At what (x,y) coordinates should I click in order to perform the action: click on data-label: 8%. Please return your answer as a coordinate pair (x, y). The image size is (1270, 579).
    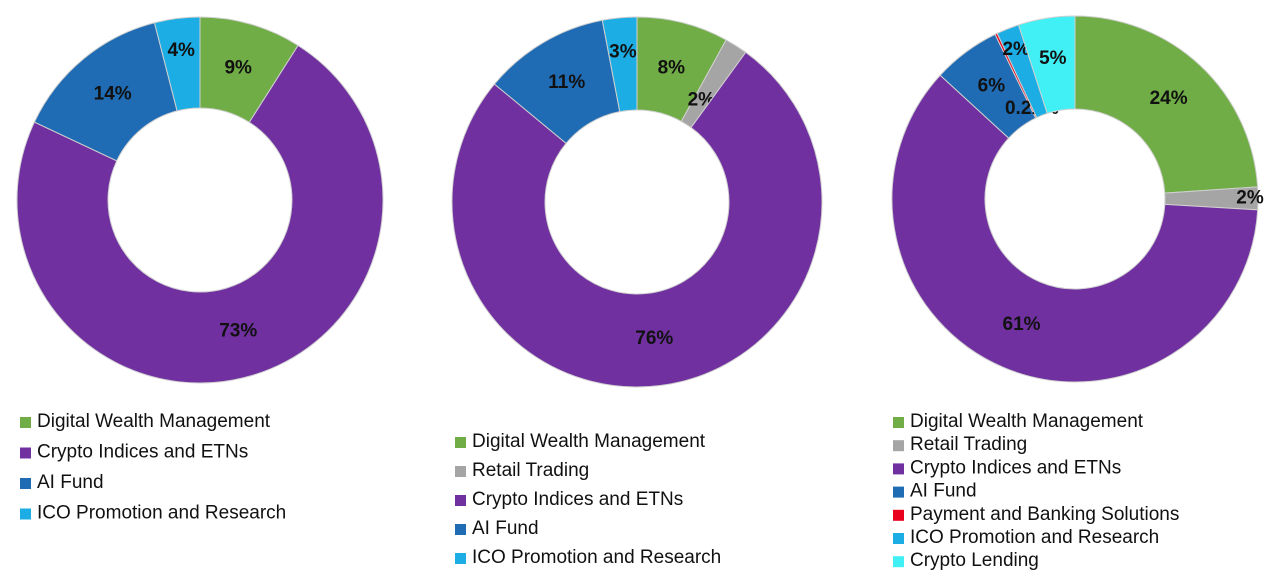
    Looking at the image, I should click on (672, 67).